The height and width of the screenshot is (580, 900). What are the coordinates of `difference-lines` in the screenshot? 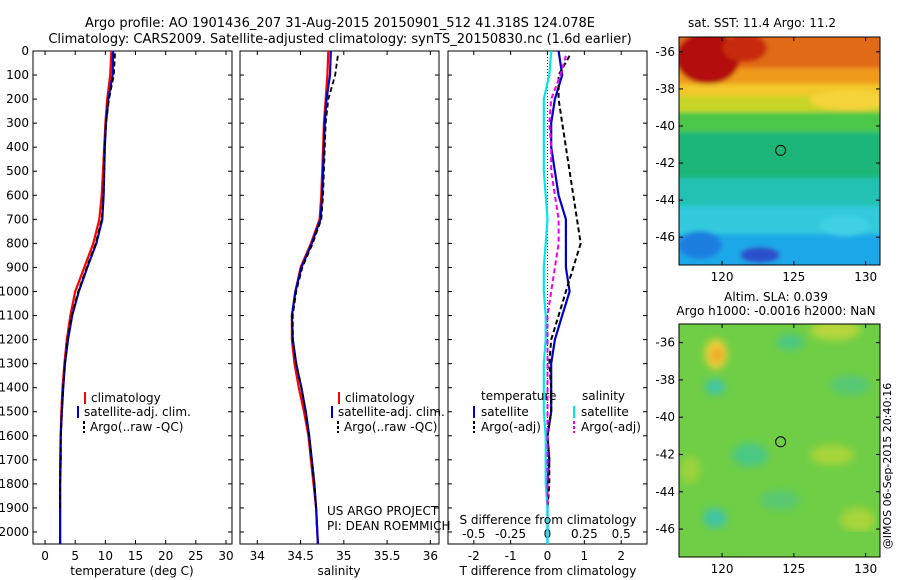 It's located at (562, 297).